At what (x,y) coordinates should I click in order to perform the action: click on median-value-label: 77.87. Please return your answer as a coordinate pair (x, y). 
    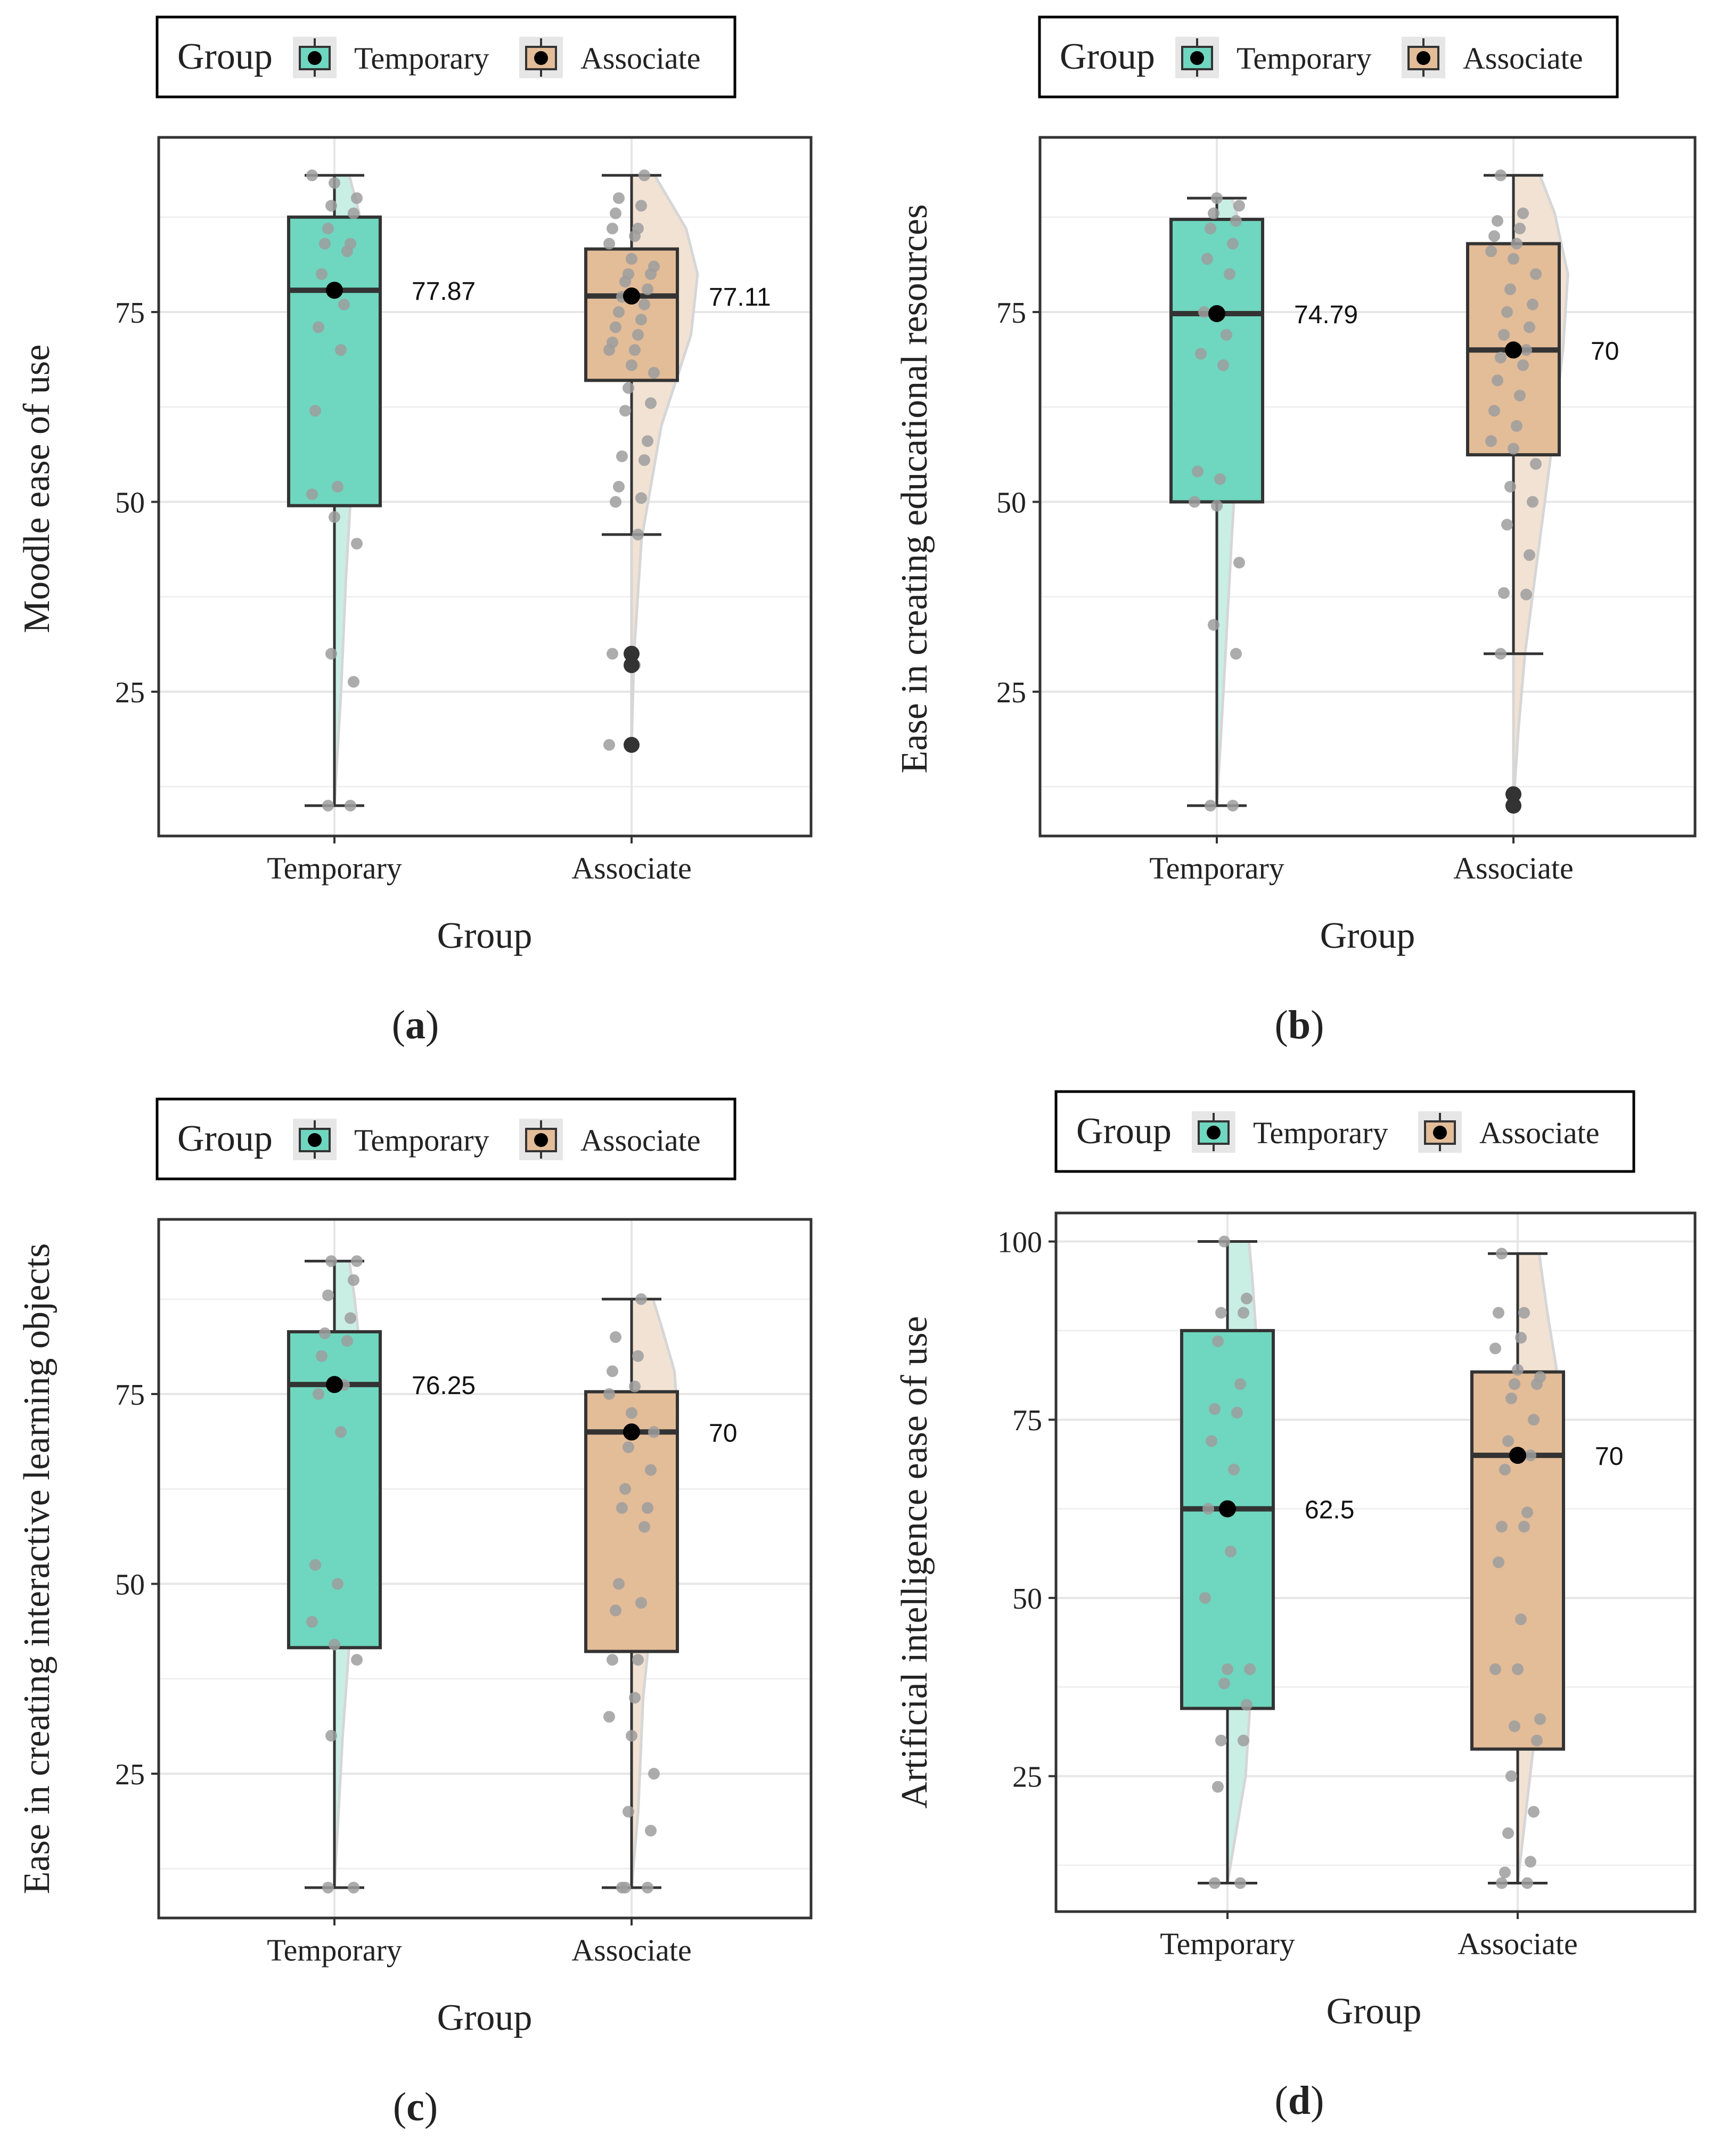
    Looking at the image, I should click on (444, 291).